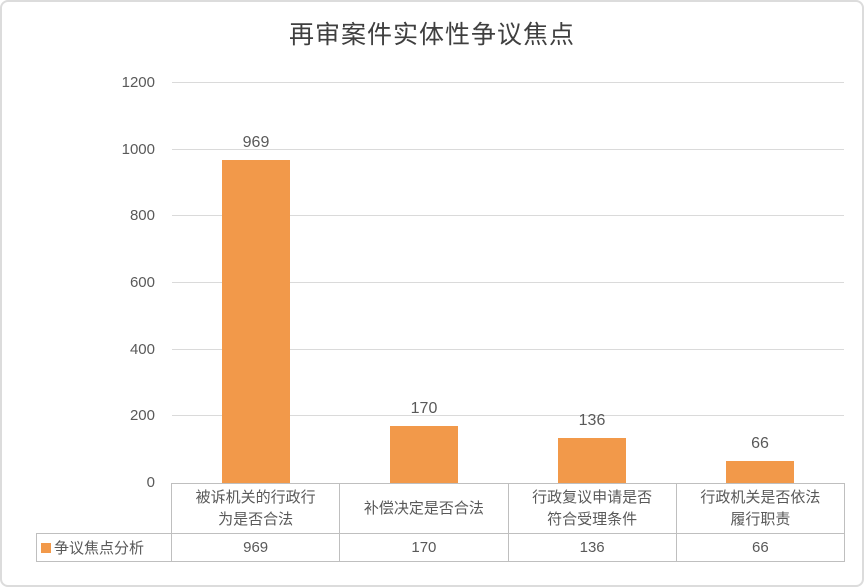 The image size is (864, 587). Describe the element at coordinates (82, 282) in the screenshot. I see `y-axis: 0 200 400 600 800 1000 1200` at that location.